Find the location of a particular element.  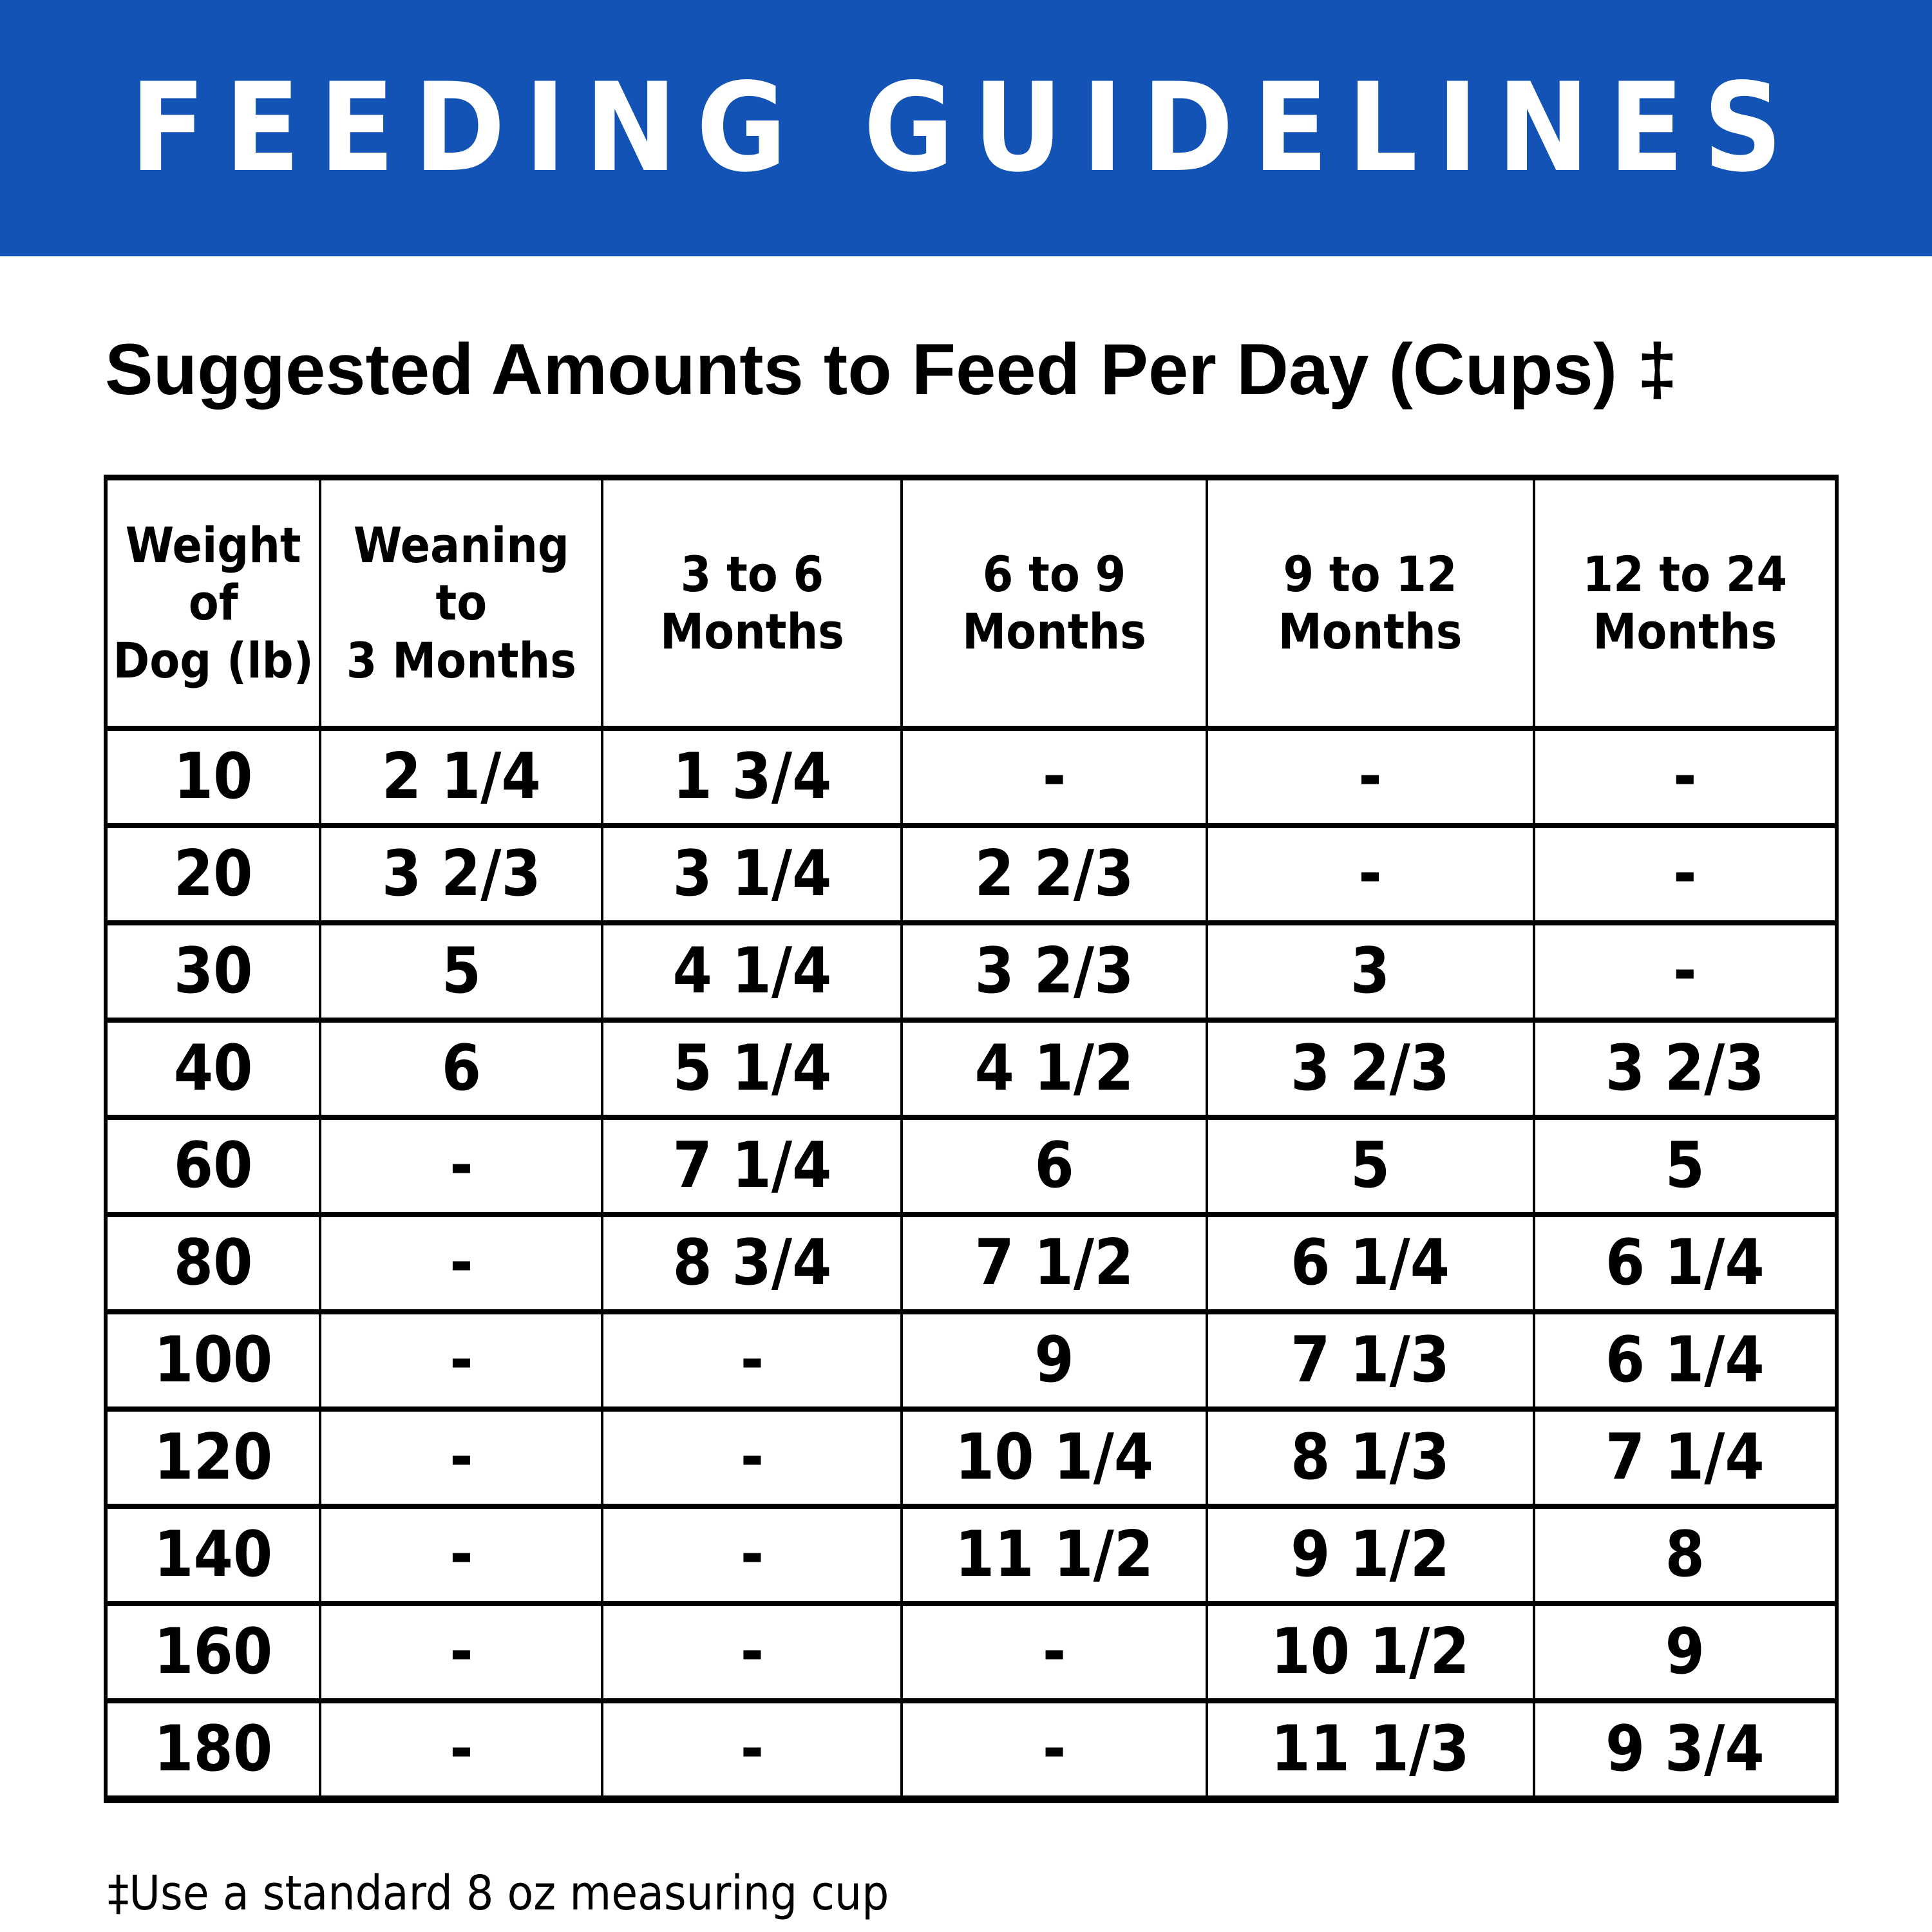

table-row: 40 6 5 1/4 4 1/2 3 2/3 3 2/3 is located at coordinates (972, 1068).